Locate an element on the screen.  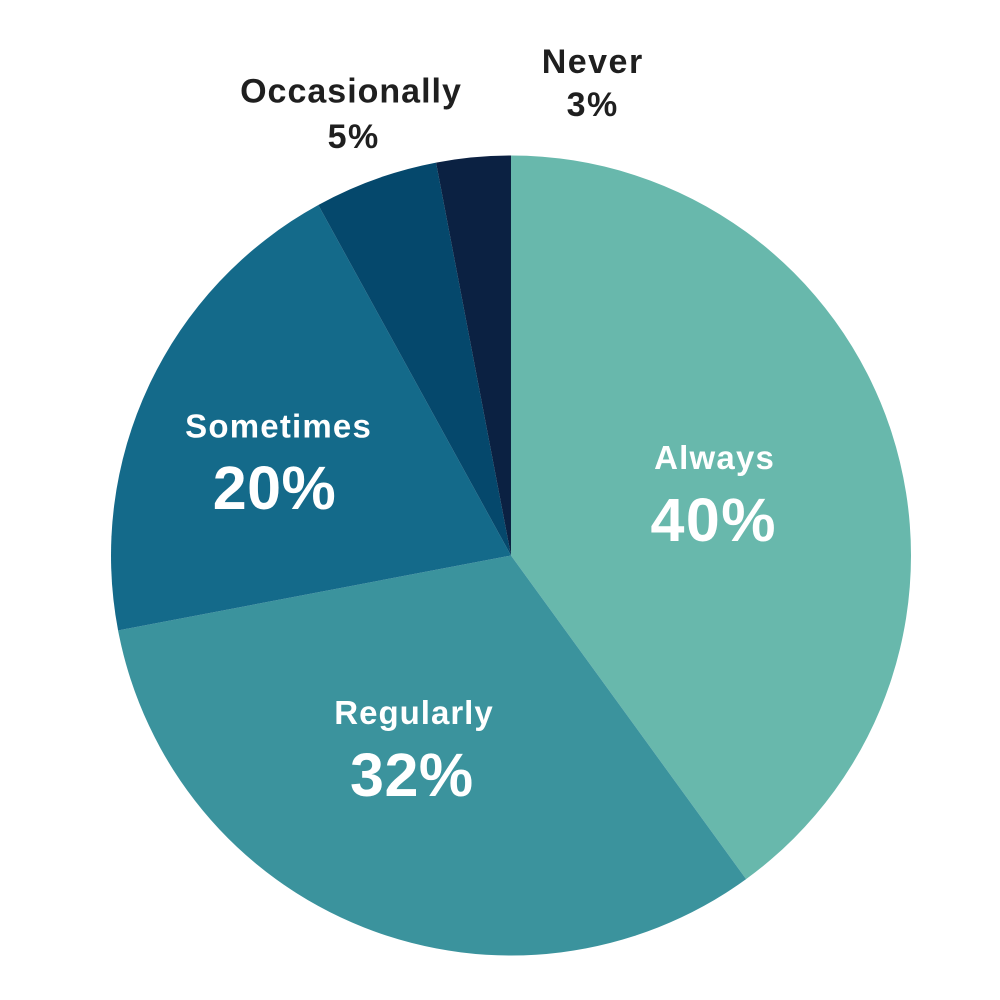
svg-text: Occasionally is located at coordinates (351, 92).